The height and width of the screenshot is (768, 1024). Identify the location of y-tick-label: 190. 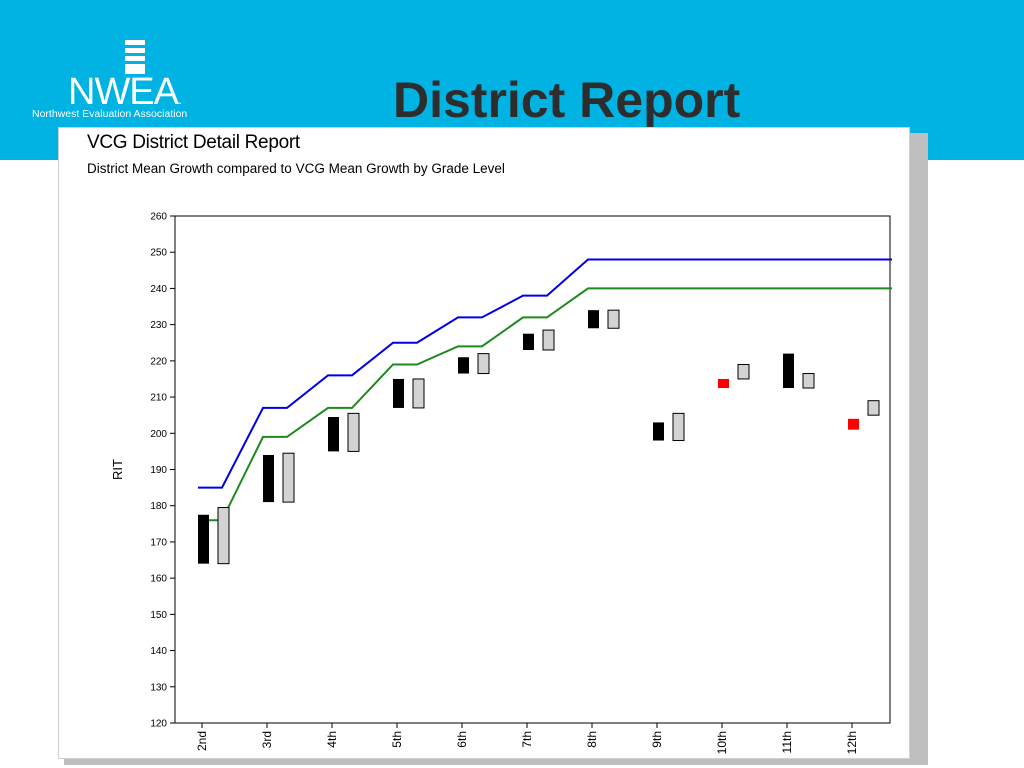
(158, 470).